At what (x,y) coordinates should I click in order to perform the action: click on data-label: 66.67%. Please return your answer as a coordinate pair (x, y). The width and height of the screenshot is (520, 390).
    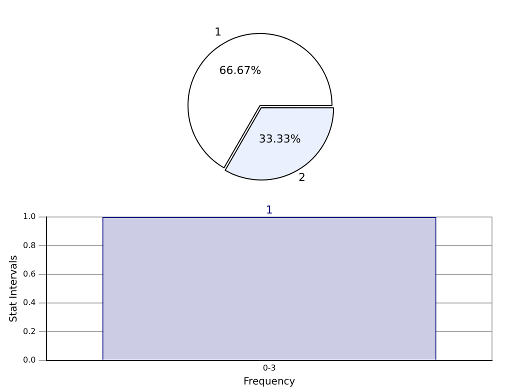
    Looking at the image, I should click on (240, 71).